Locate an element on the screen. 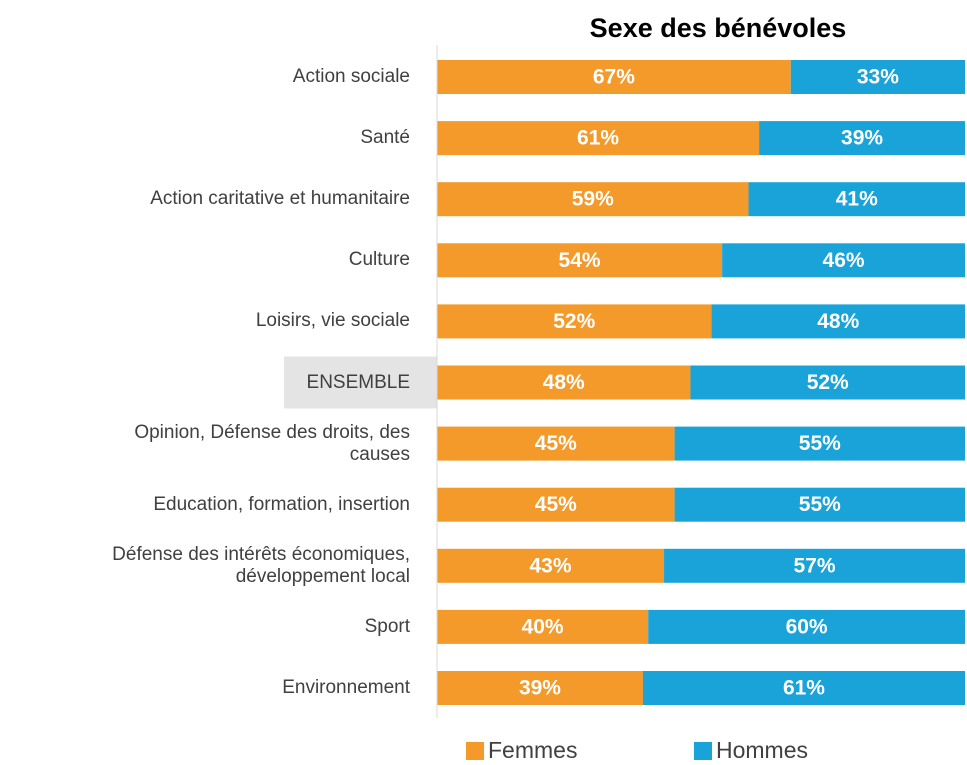  data-label: 40% is located at coordinates (543, 626).